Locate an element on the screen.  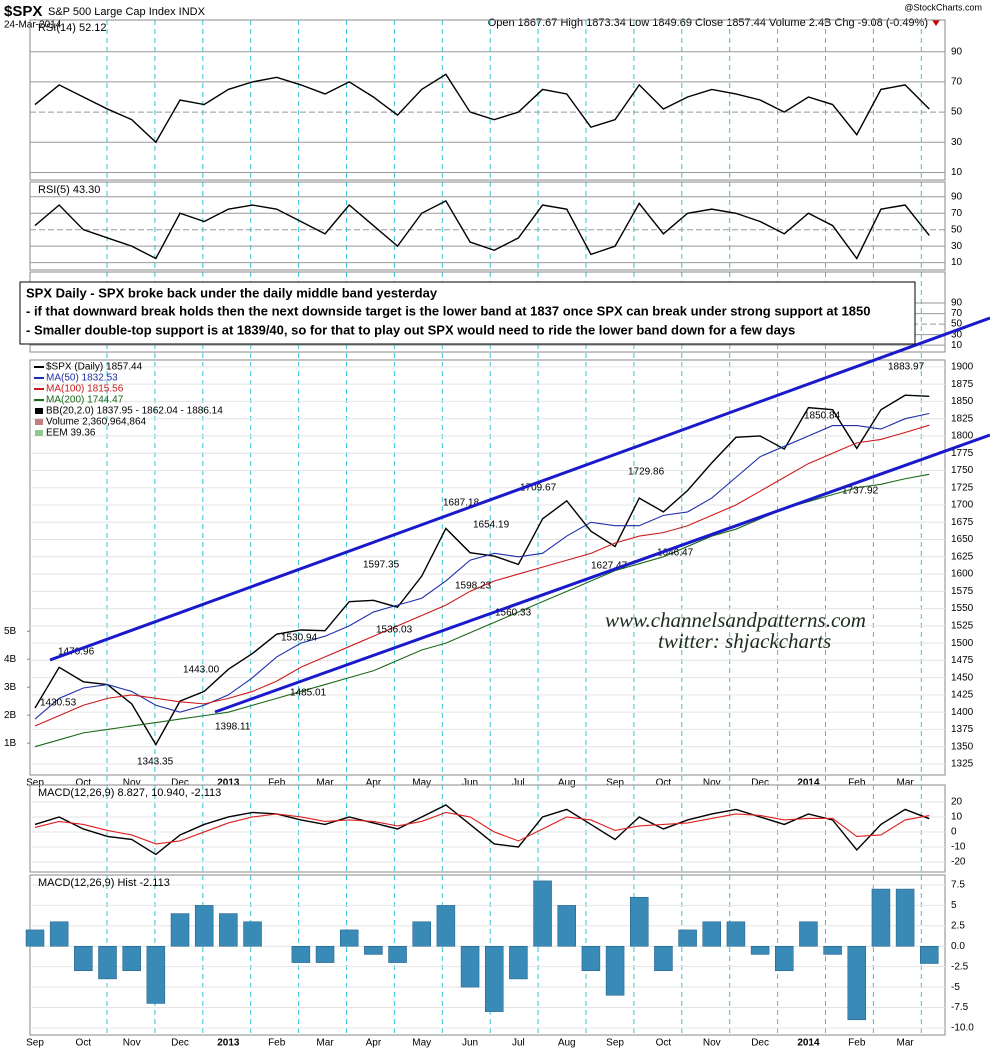
y-tick-label: 1875 is located at coordinates (962, 384).